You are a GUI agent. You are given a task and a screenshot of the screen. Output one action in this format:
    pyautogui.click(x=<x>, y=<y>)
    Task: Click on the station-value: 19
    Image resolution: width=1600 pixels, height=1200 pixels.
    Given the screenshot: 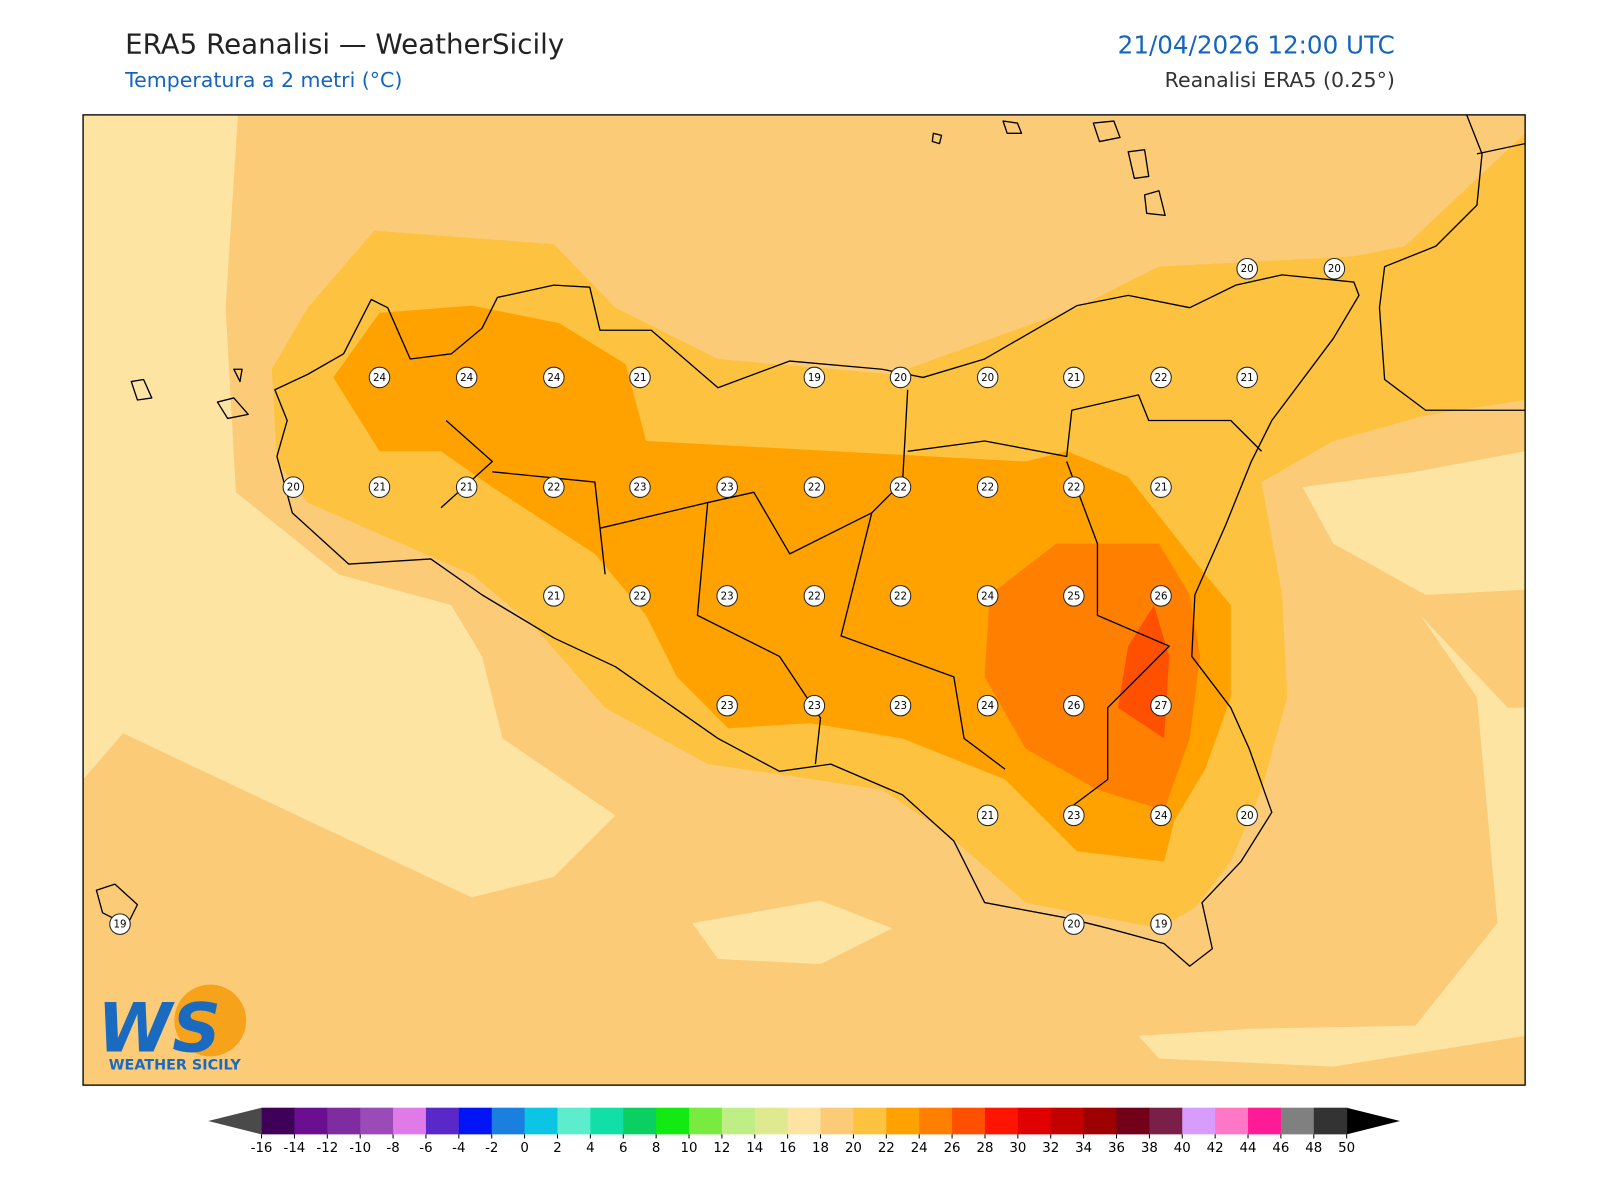 What is the action you would take?
    pyautogui.click(x=119, y=925)
    